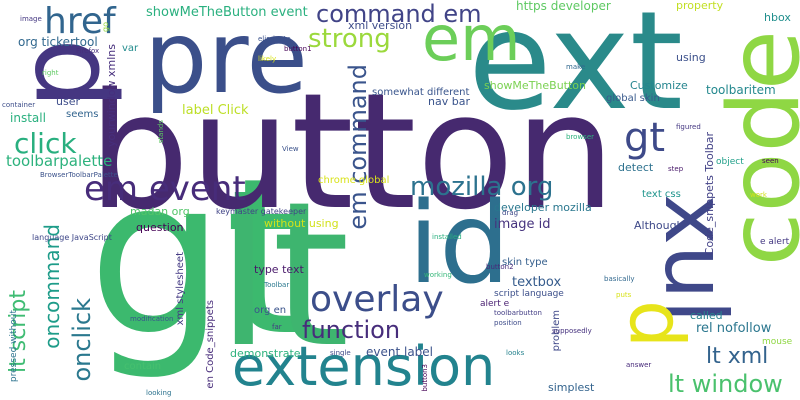 The image size is (800, 400). I want to click on word: step, so click(676, 169).